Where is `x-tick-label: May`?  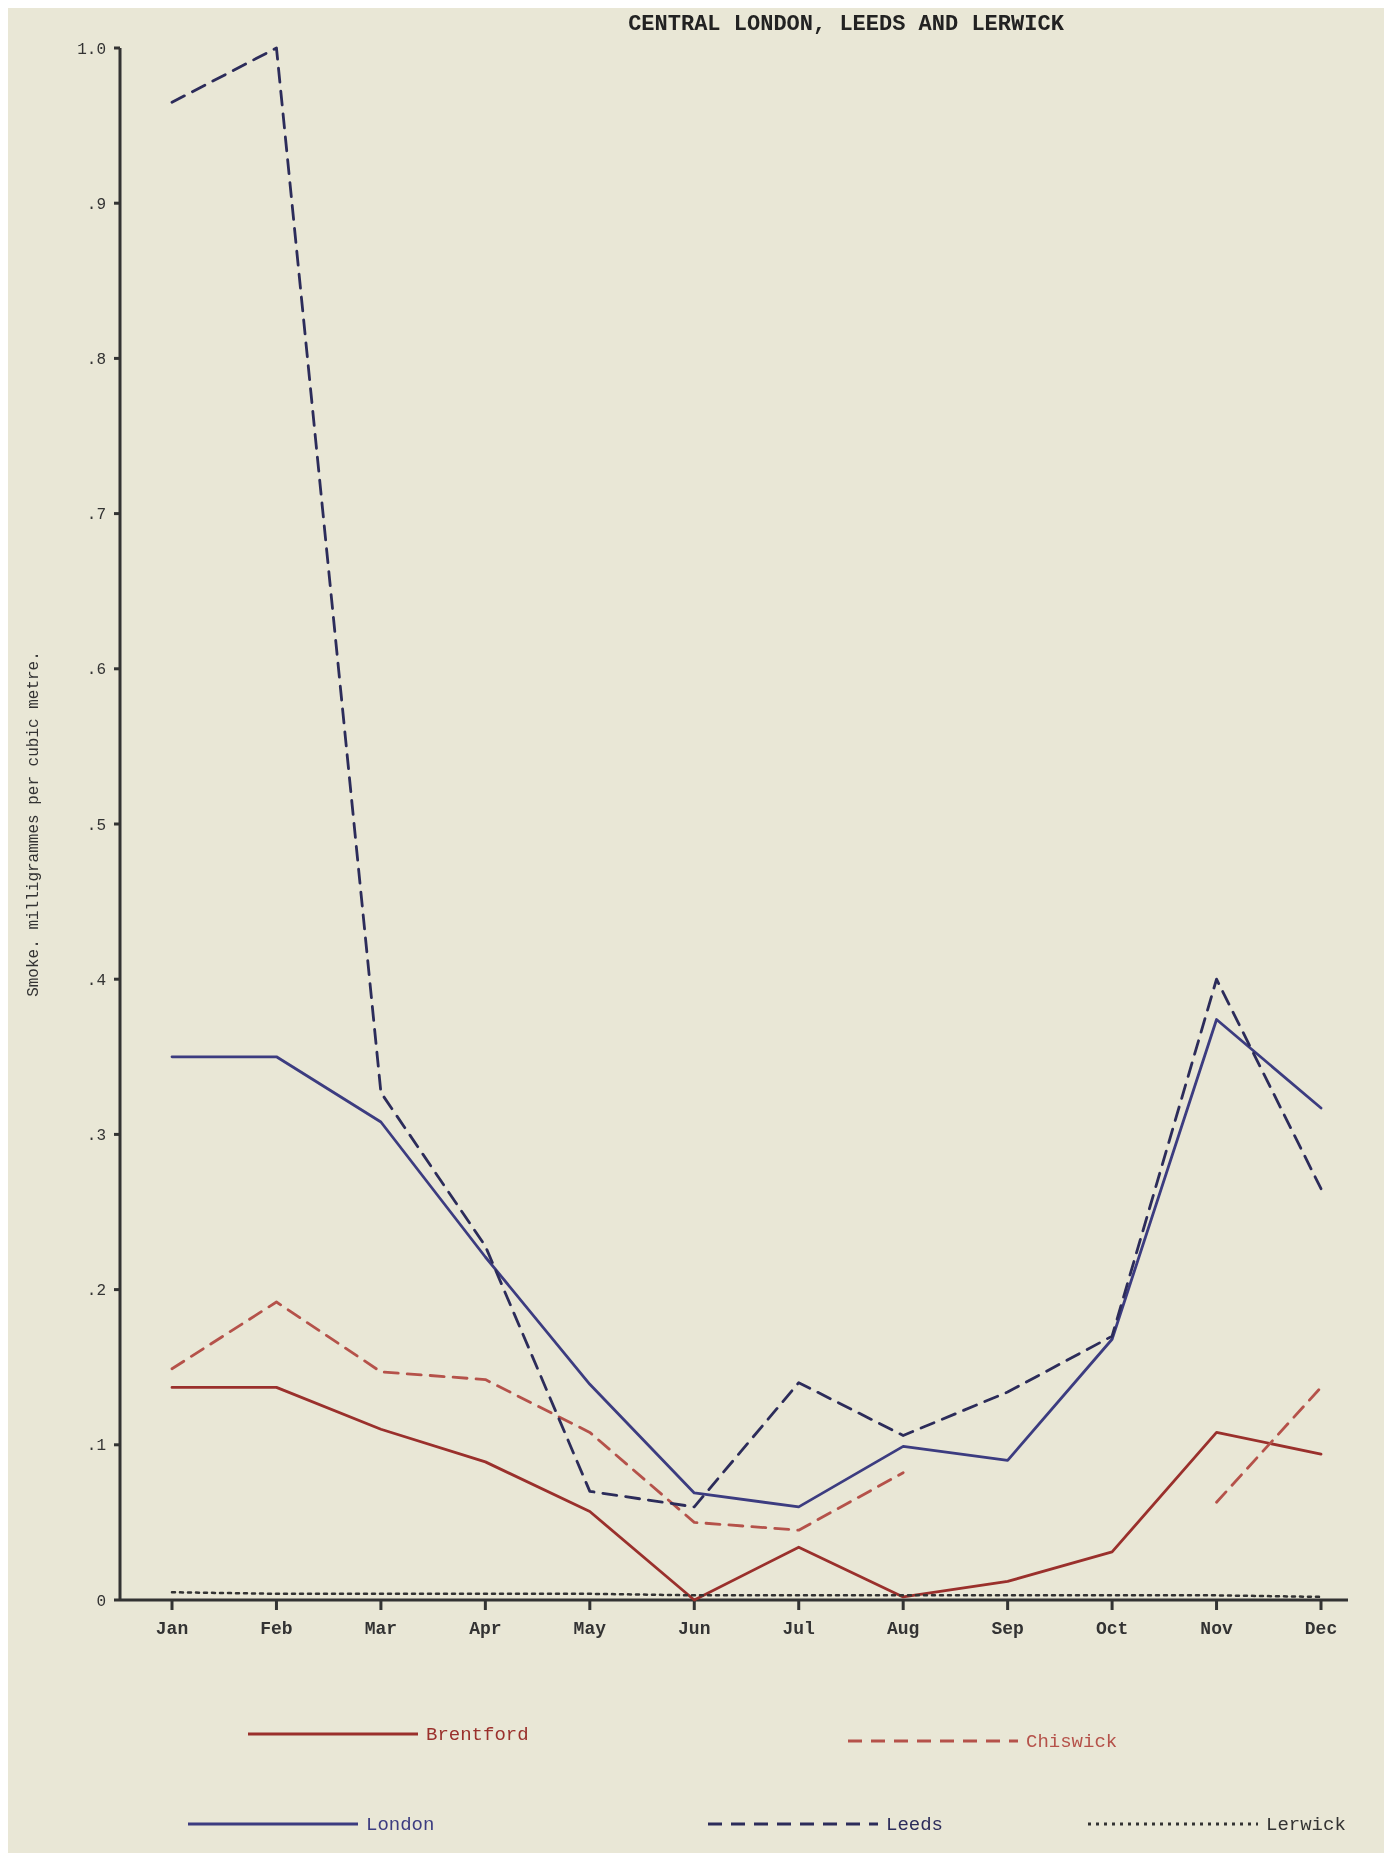 x-tick-label: May is located at coordinates (590, 1629).